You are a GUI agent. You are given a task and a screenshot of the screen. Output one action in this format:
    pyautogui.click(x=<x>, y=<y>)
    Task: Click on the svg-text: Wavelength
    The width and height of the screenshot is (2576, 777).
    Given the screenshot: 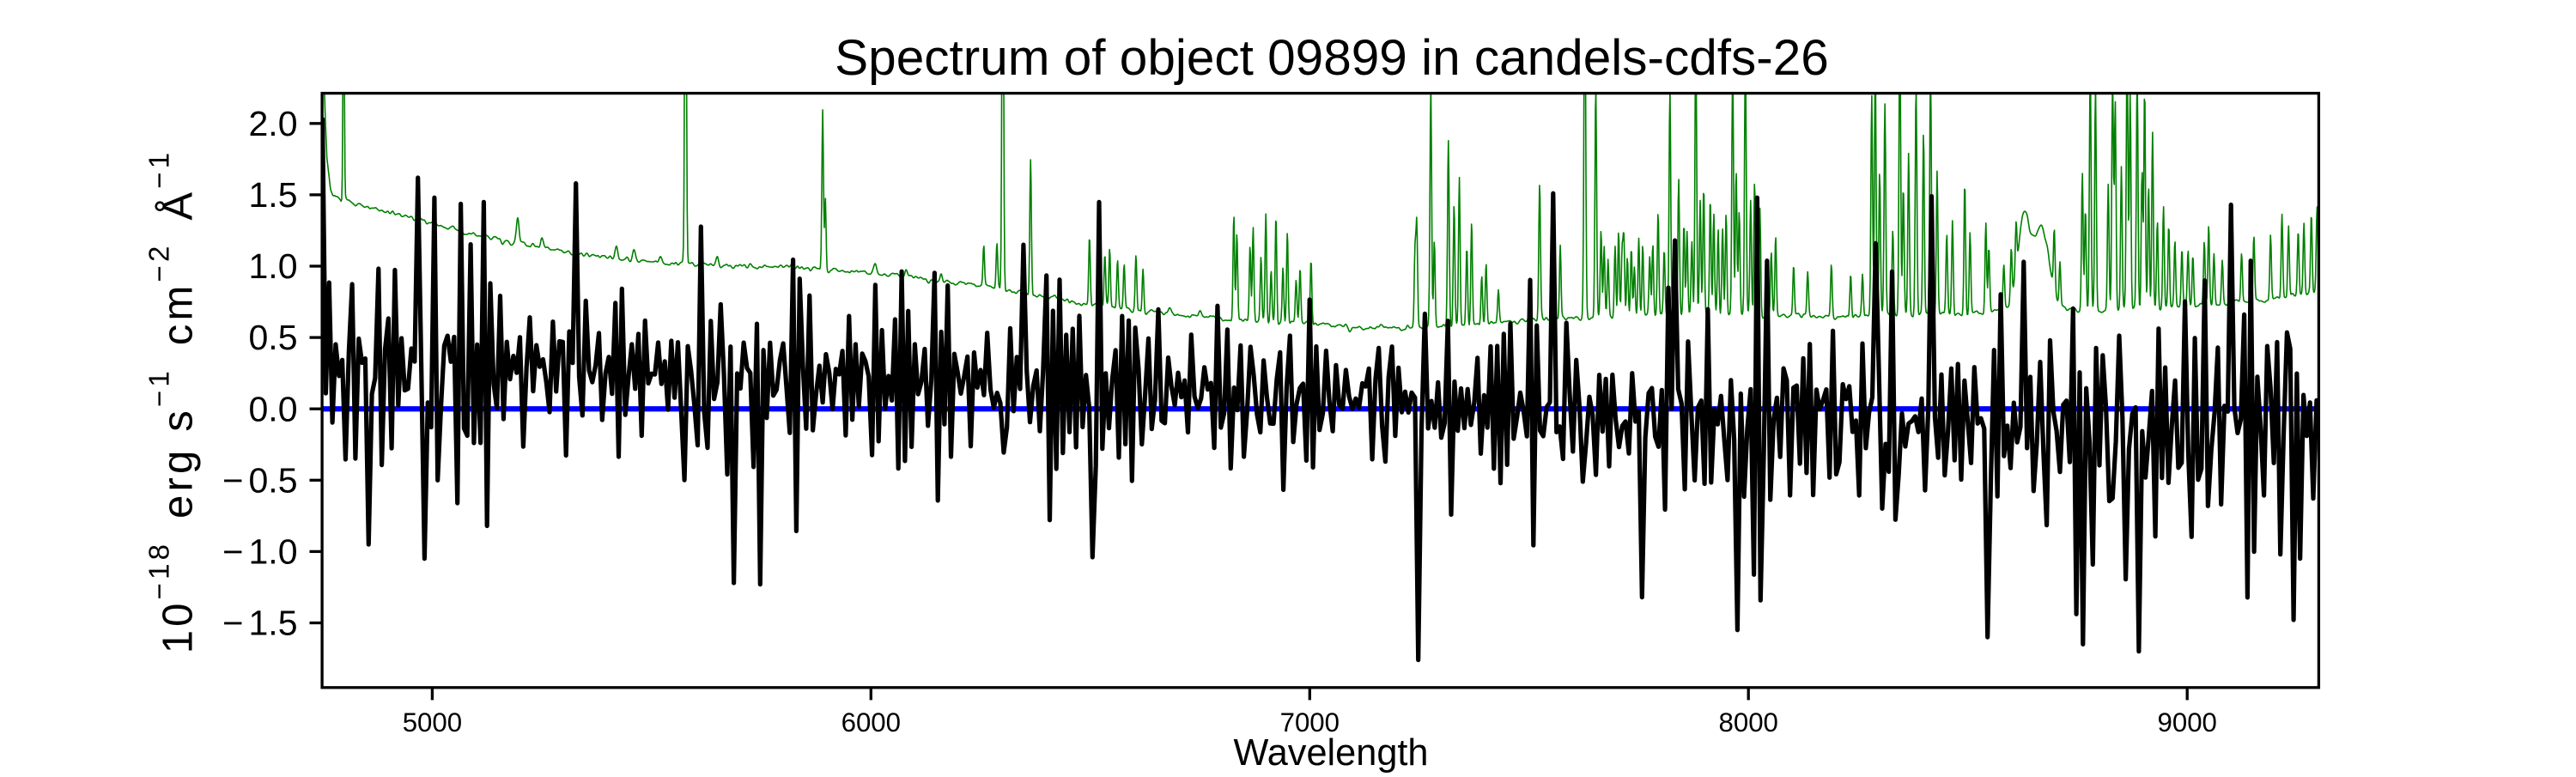 What is the action you would take?
    pyautogui.click(x=1330, y=752)
    